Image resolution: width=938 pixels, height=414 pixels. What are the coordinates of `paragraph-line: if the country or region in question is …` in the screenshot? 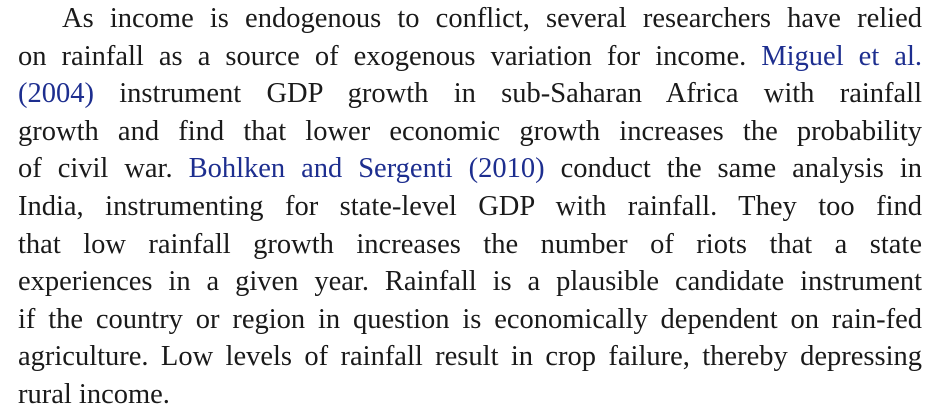 It's located at (470, 319).